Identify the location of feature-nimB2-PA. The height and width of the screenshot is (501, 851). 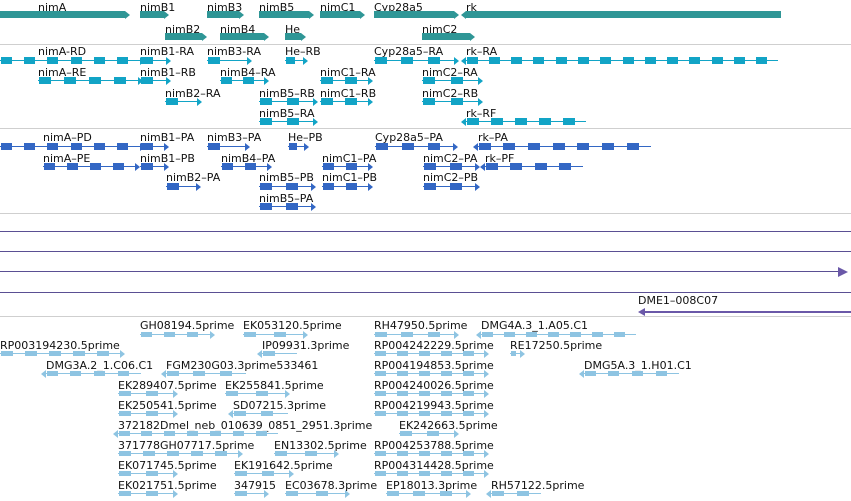
(181, 187).